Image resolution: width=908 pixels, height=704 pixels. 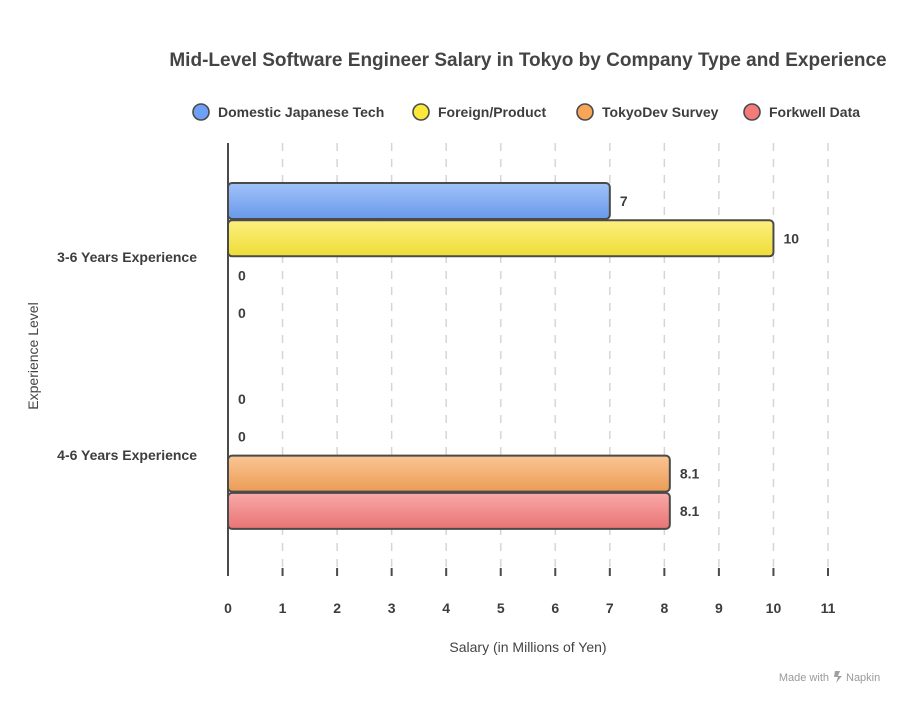 I want to click on value-label-forkwell-data-4-6-years-experience: 8.1, so click(x=690, y=511).